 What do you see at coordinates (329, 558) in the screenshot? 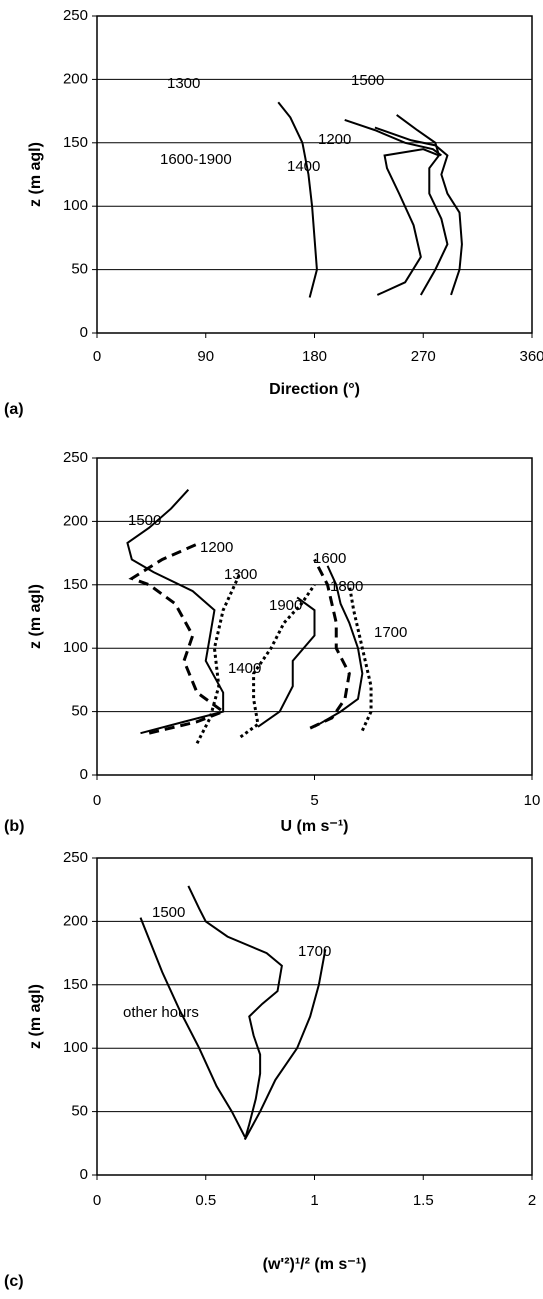
I see `series-label: 1600` at bounding box center [329, 558].